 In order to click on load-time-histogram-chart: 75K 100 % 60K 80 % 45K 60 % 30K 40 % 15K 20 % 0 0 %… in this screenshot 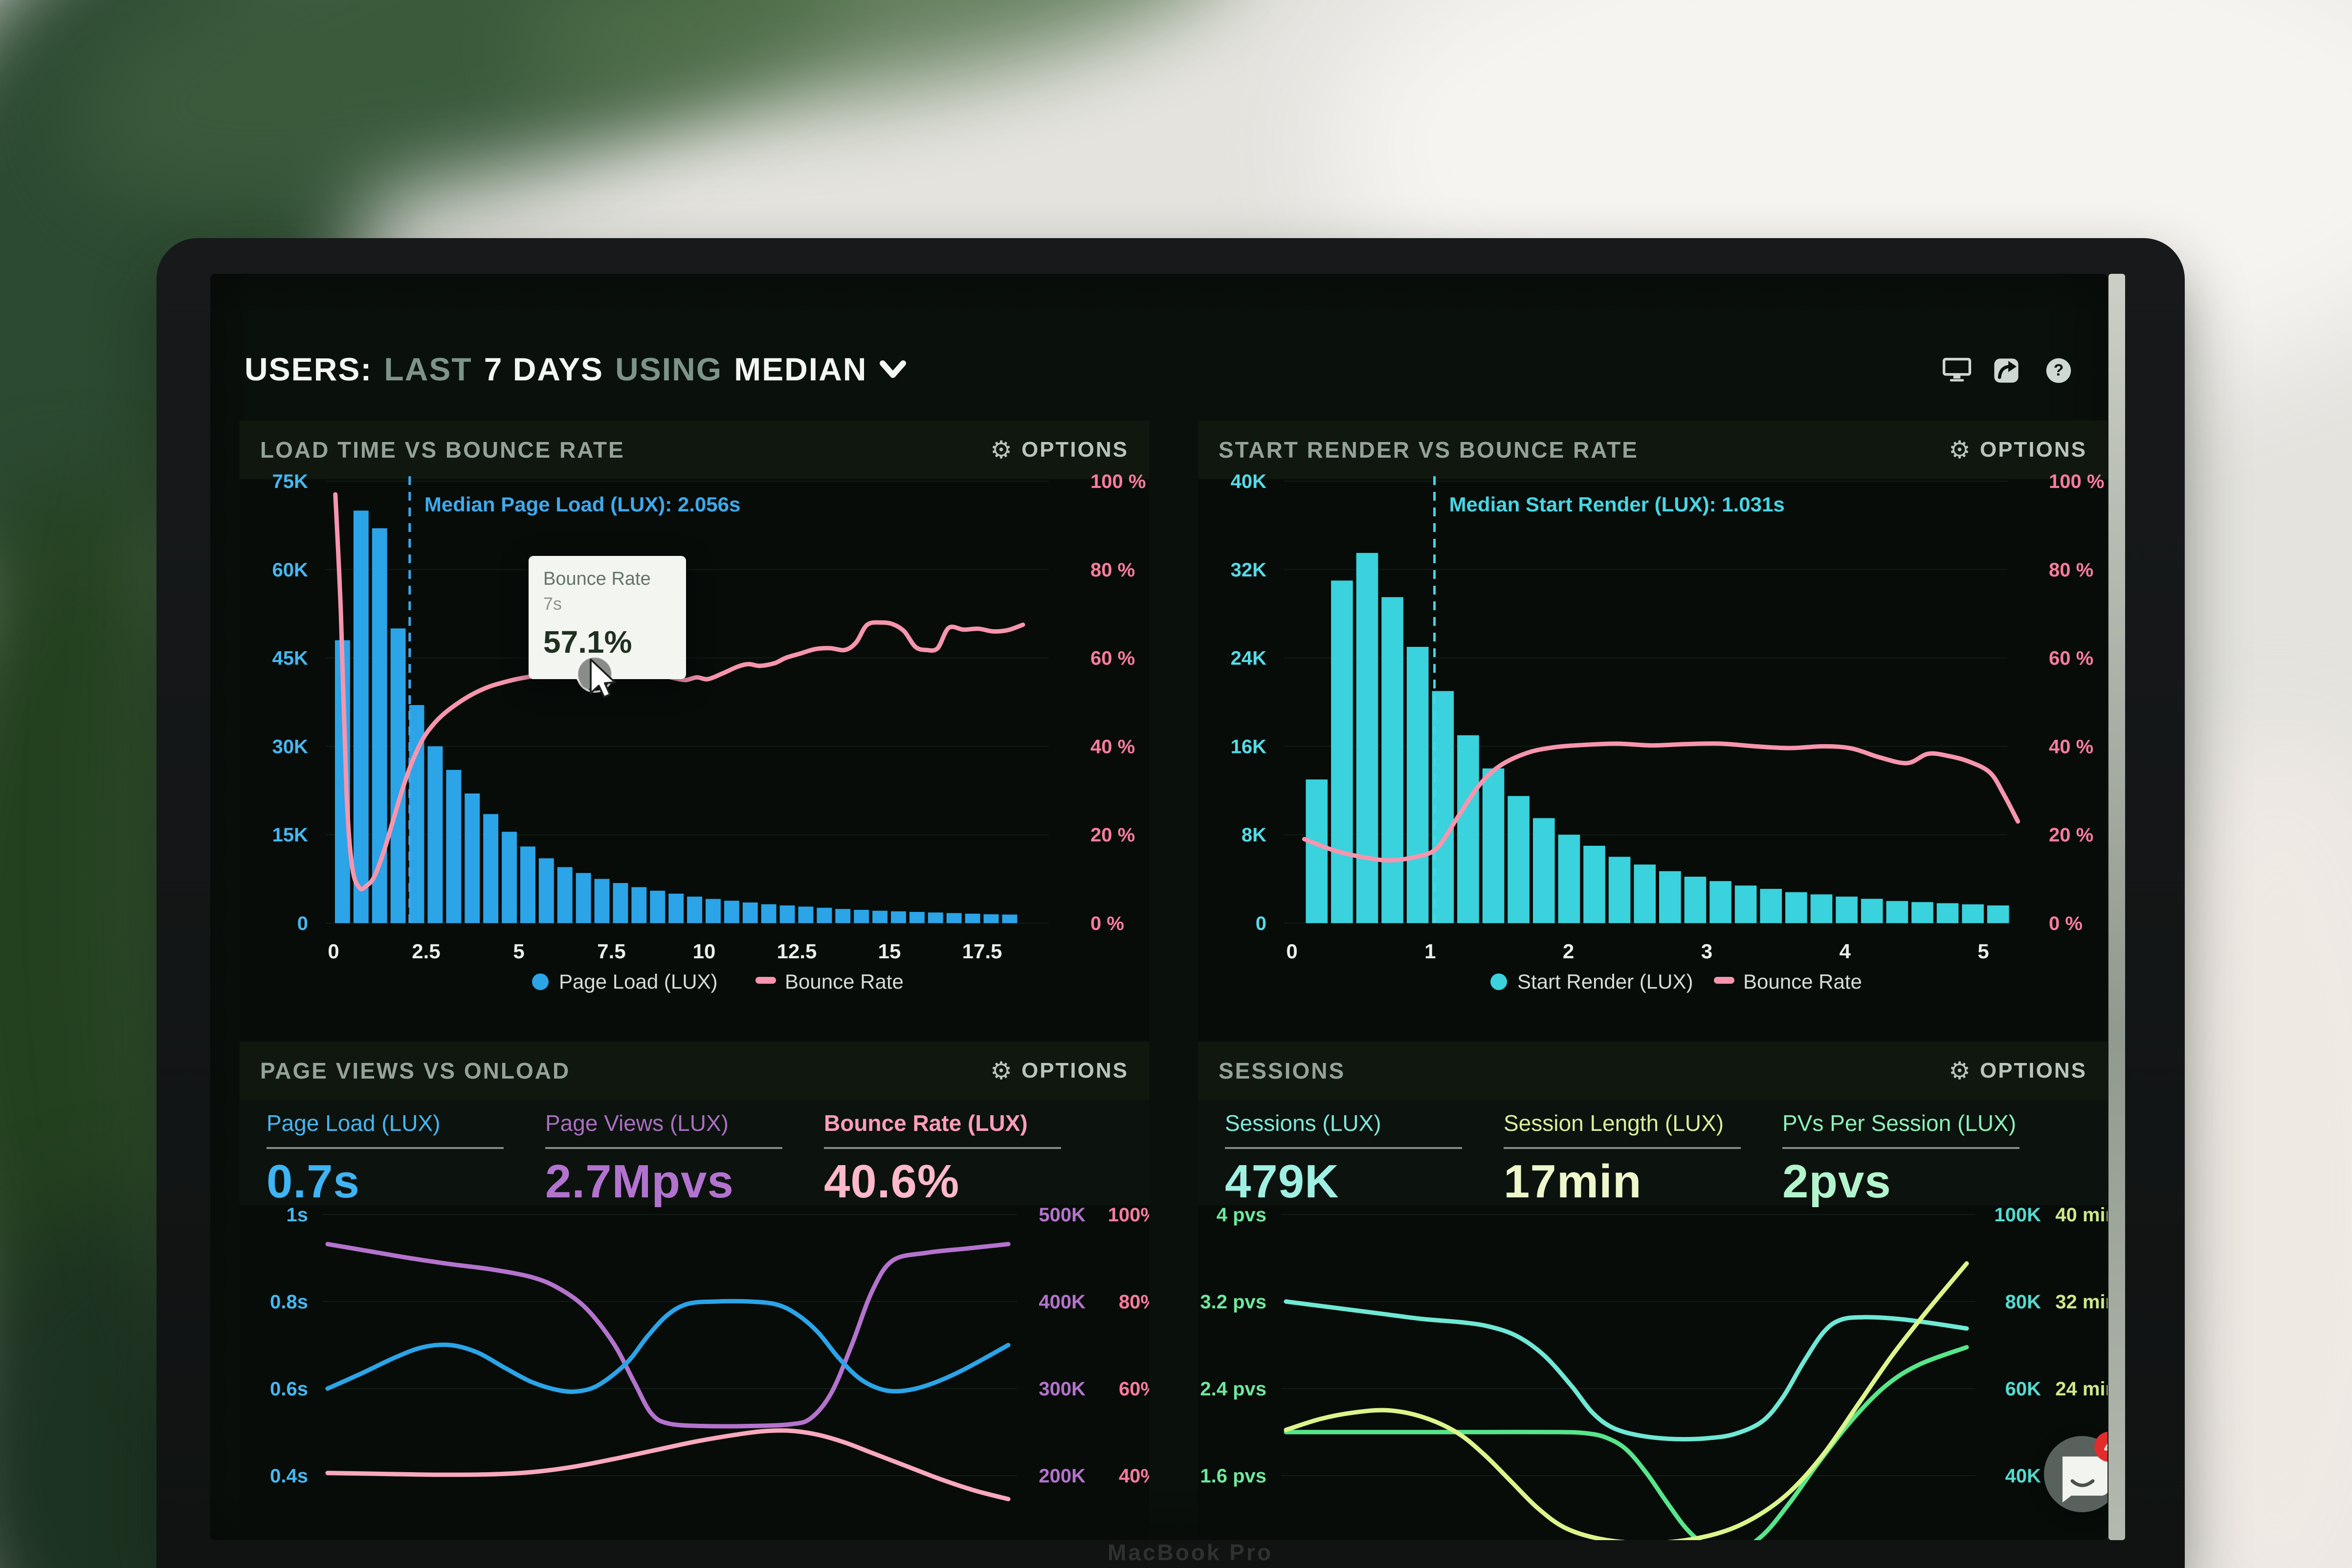, I will do `click(695, 743)`.